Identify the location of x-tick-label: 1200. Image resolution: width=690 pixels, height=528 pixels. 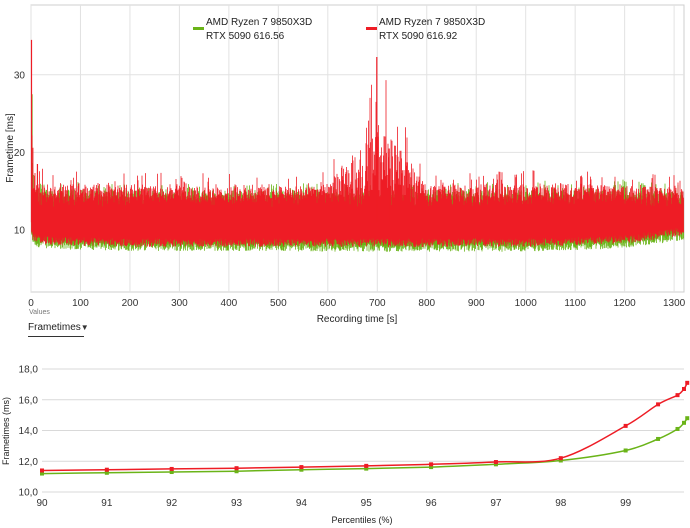
(625, 303).